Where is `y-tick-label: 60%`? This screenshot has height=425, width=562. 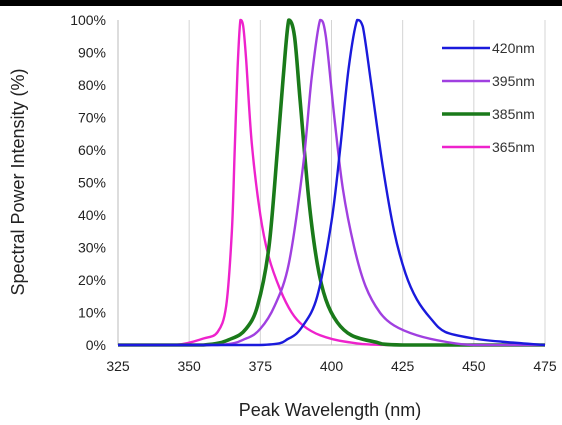
y-tick-label: 60% is located at coordinates (92, 150).